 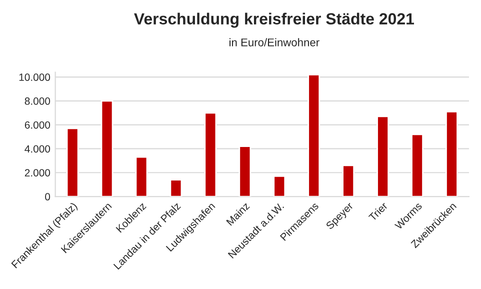 I want to click on chart-title: Verschuldung kreisfreier Städte 2021, so click(x=274, y=20).